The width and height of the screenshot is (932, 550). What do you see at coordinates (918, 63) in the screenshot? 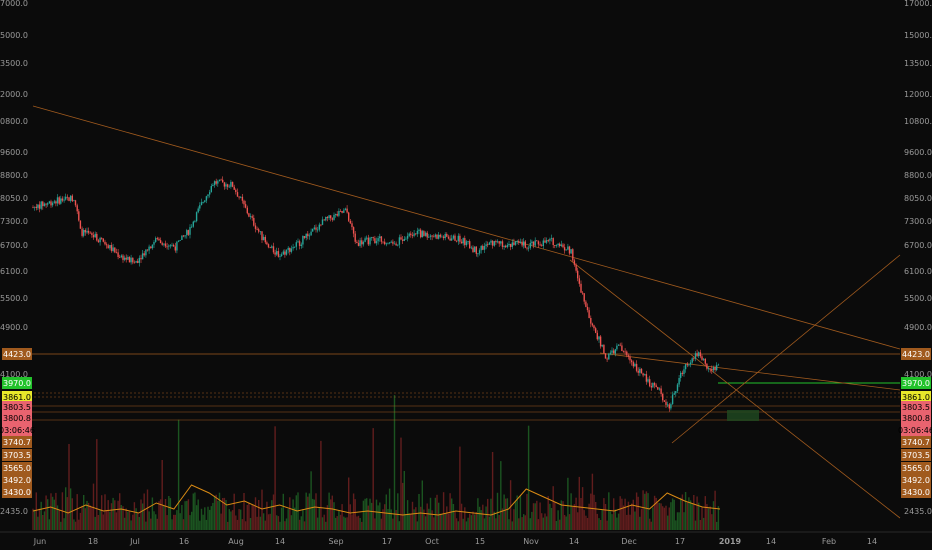
I see `y-tick-label-right: 13500.0` at bounding box center [918, 63].